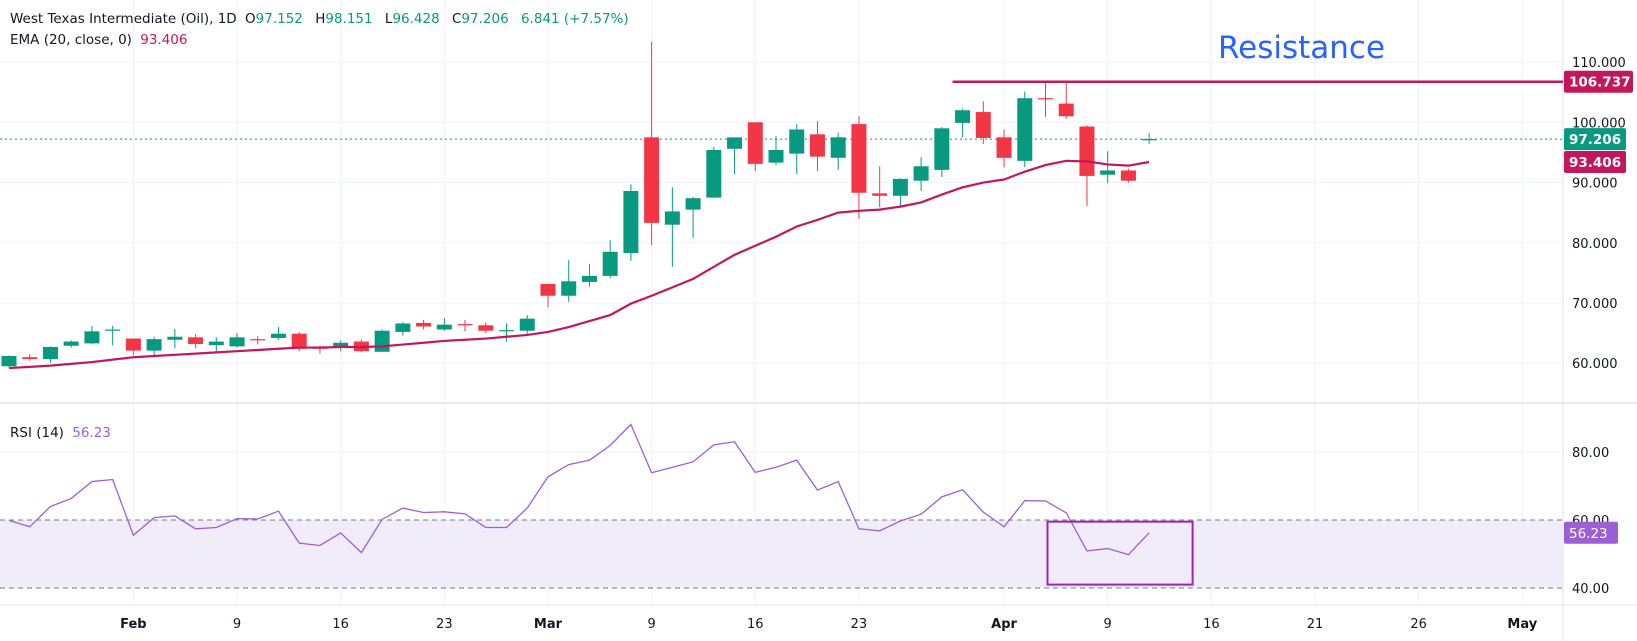 Image resolution: width=1637 pixels, height=641 pixels. Describe the element at coordinates (123, 19) in the screenshot. I see `symbol-title: West Texas Intermediate (Oil), 1D` at that location.